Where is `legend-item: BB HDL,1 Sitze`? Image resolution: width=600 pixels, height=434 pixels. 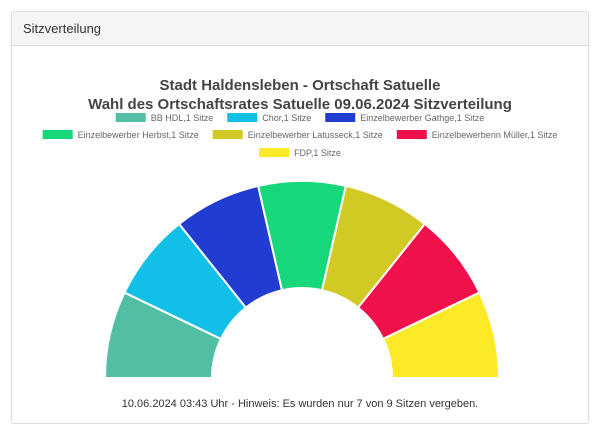
legend-item: BB HDL,1 Sitze is located at coordinates (164, 118).